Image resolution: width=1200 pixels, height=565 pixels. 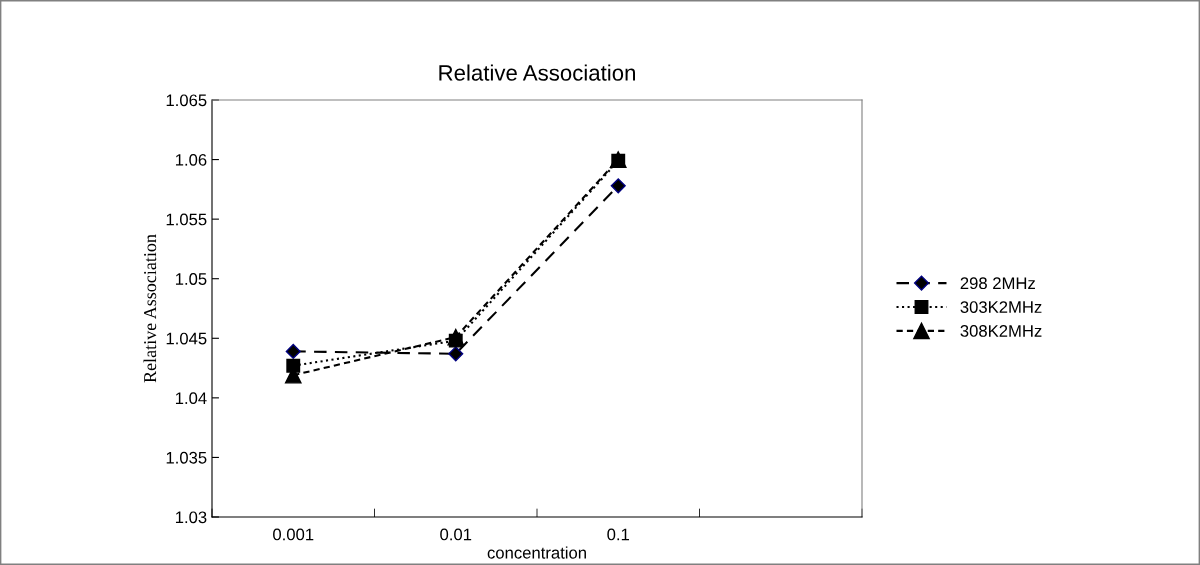 What do you see at coordinates (456, 534) in the screenshot?
I see `x-tick-label: 0.01` at bounding box center [456, 534].